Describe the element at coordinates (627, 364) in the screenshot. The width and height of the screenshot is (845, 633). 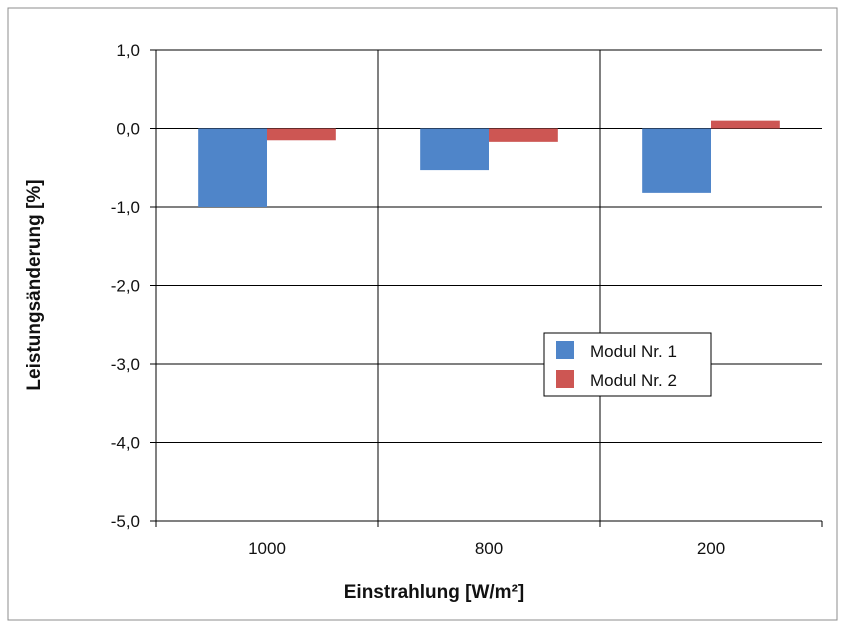
I see `legend: Modul Nr. 1 Modul Nr. 2` at that location.